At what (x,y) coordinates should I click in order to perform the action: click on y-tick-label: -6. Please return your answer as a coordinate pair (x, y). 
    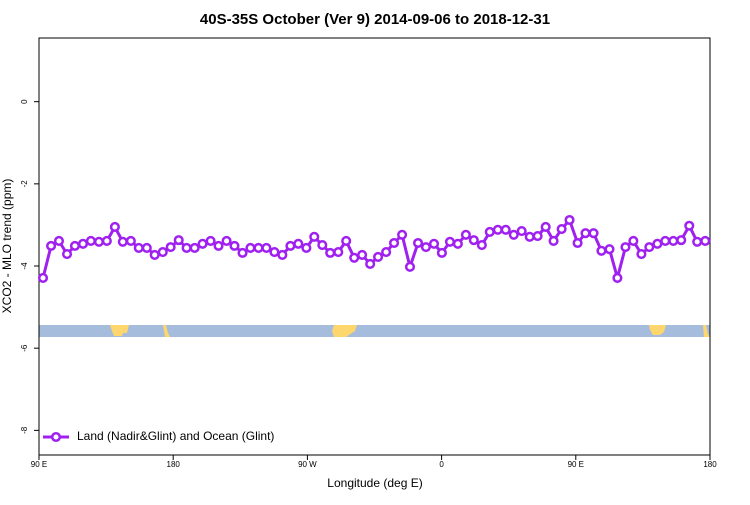
    Looking at the image, I should click on (24, 348).